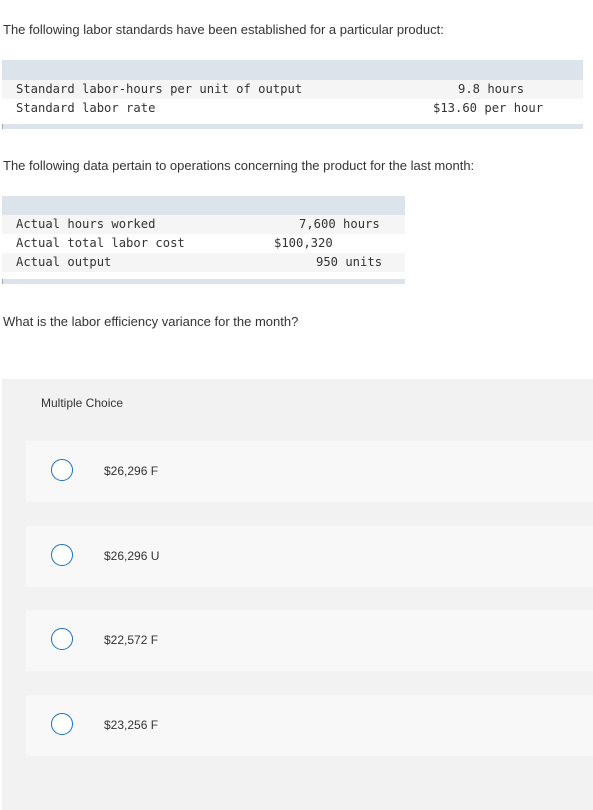 The width and height of the screenshot is (593, 810). What do you see at coordinates (131, 725) in the screenshot?
I see `choice-label: $23,256 F` at bounding box center [131, 725].